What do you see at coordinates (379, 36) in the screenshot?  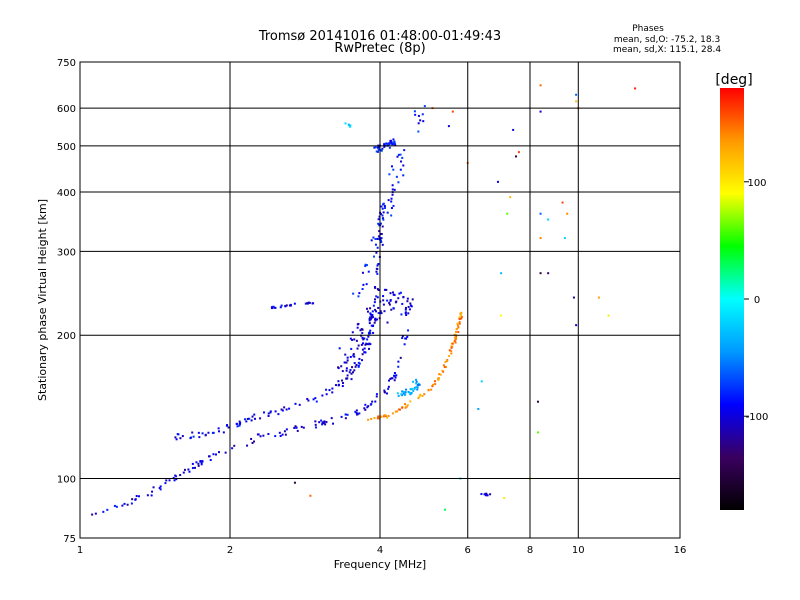 I see `chart-title: Tromsø 20141016 01:48:00-01:49:43` at bounding box center [379, 36].